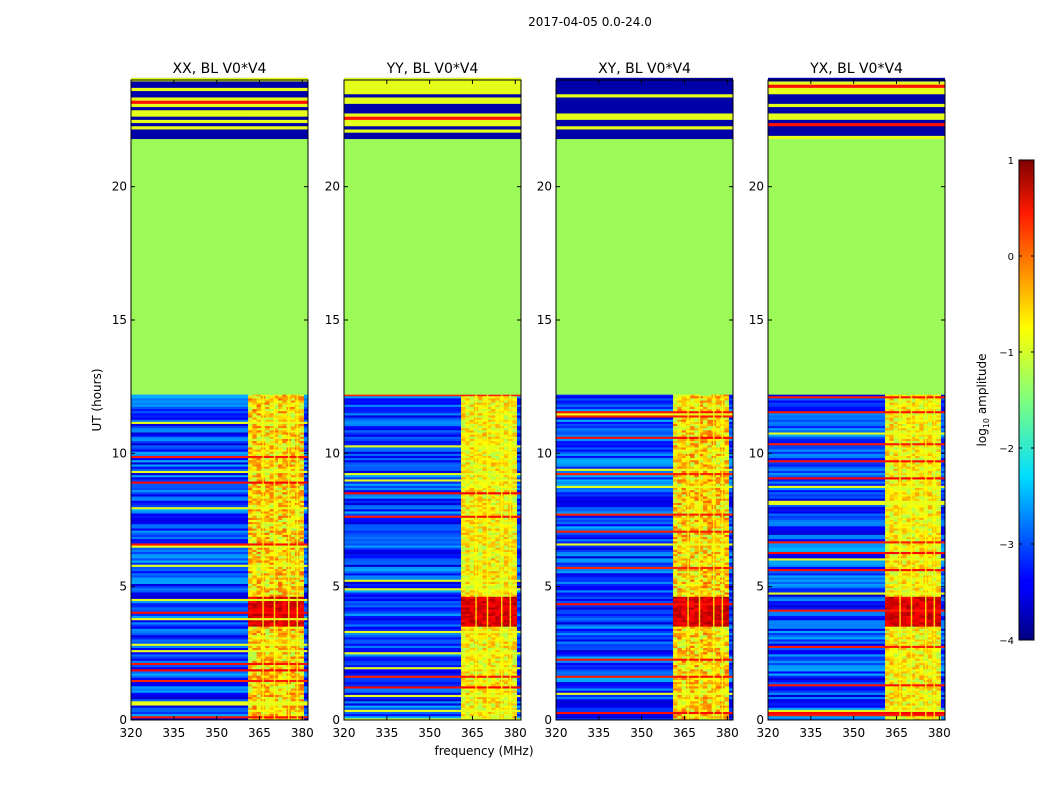  Describe the element at coordinates (216, 733) in the screenshot. I see `x-tick-label: 350` at that location.